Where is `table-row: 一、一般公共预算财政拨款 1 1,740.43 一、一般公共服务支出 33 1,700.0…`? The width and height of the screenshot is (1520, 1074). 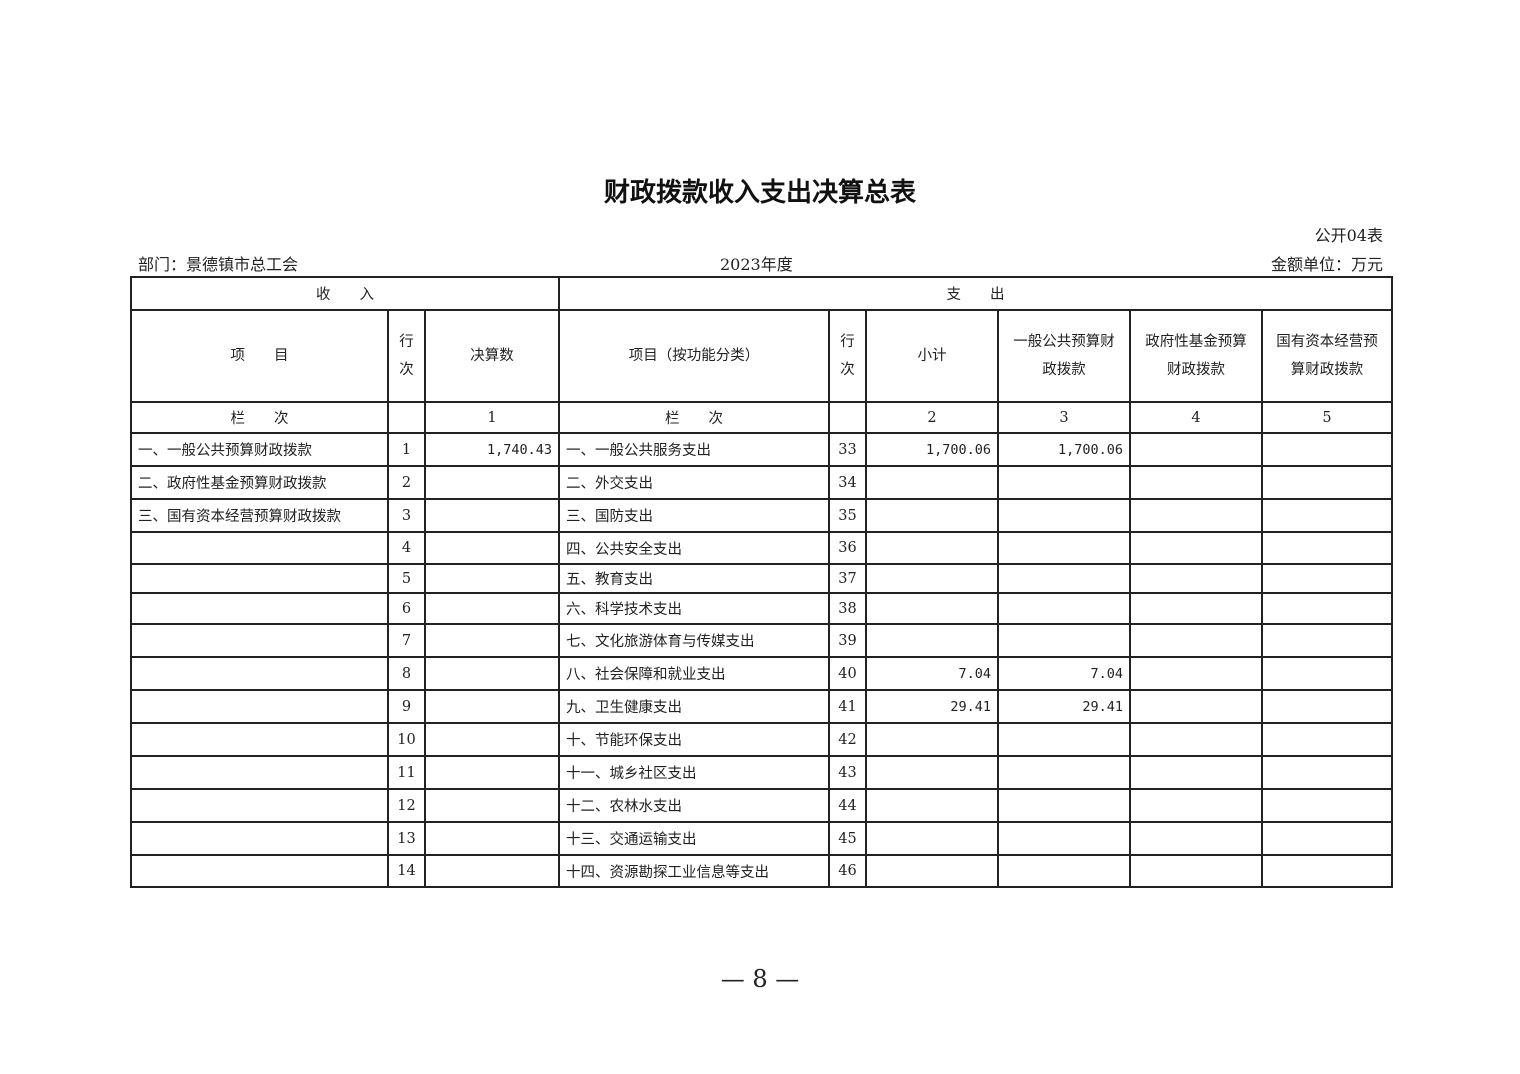 table-row: 一、一般公共预算财政拨款 1 1,740.43 一、一般公共服务支出 33 1,700.0… is located at coordinates (761, 449).